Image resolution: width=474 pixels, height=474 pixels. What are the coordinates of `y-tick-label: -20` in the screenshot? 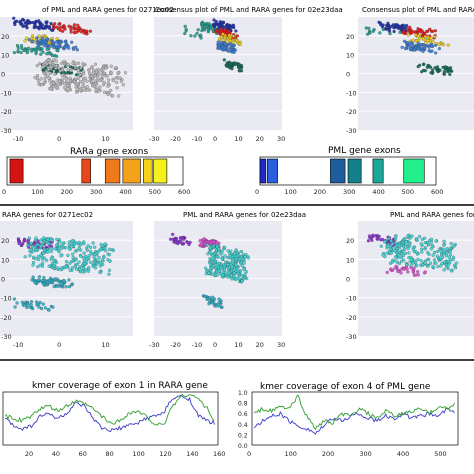 It's located at (6, 318).